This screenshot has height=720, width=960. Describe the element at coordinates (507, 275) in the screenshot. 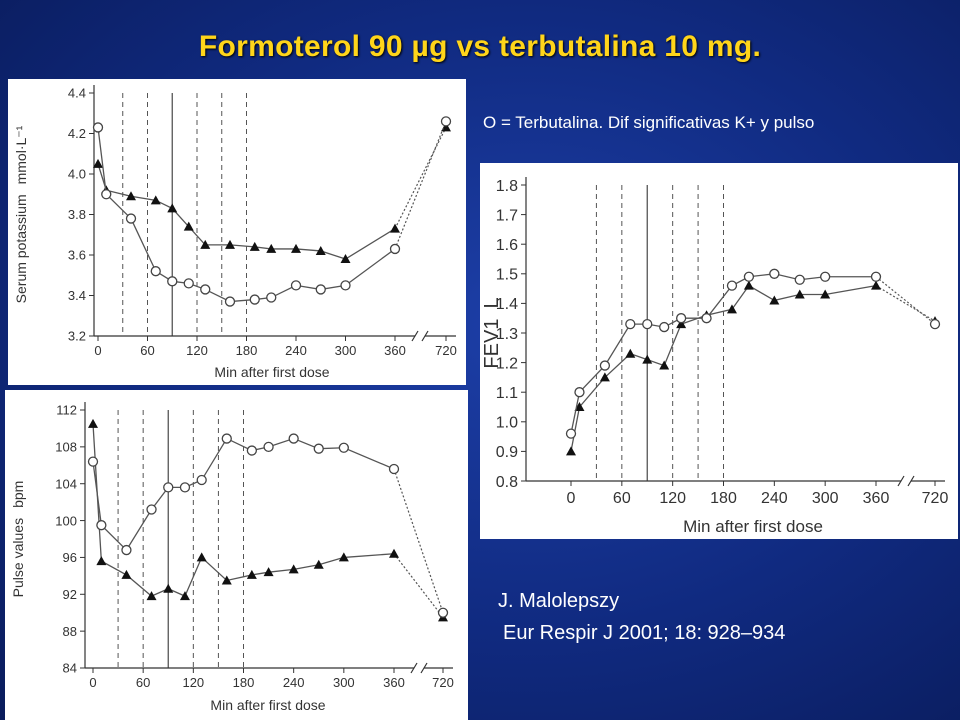

I see `y-tick-label: 1.5` at that location.